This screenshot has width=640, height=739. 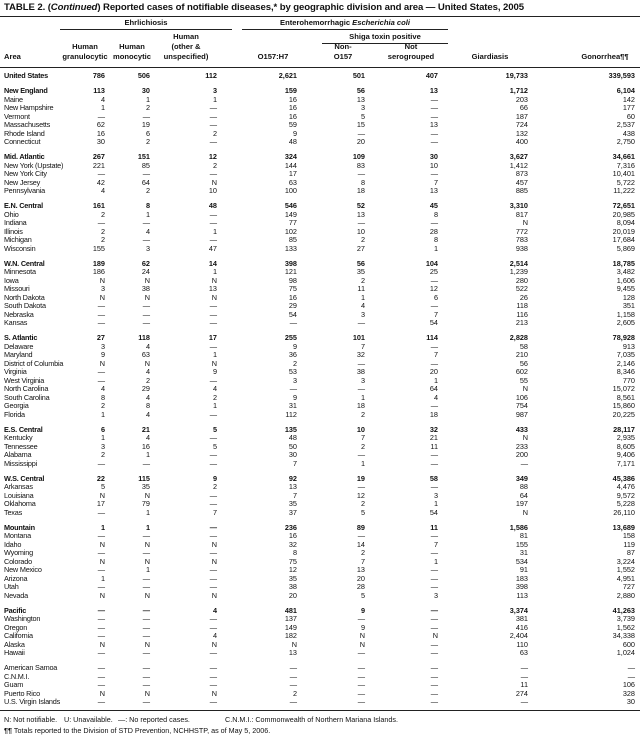 What do you see at coordinates (290, 627) in the screenshot?
I see `value-cell: 149` at bounding box center [290, 627].